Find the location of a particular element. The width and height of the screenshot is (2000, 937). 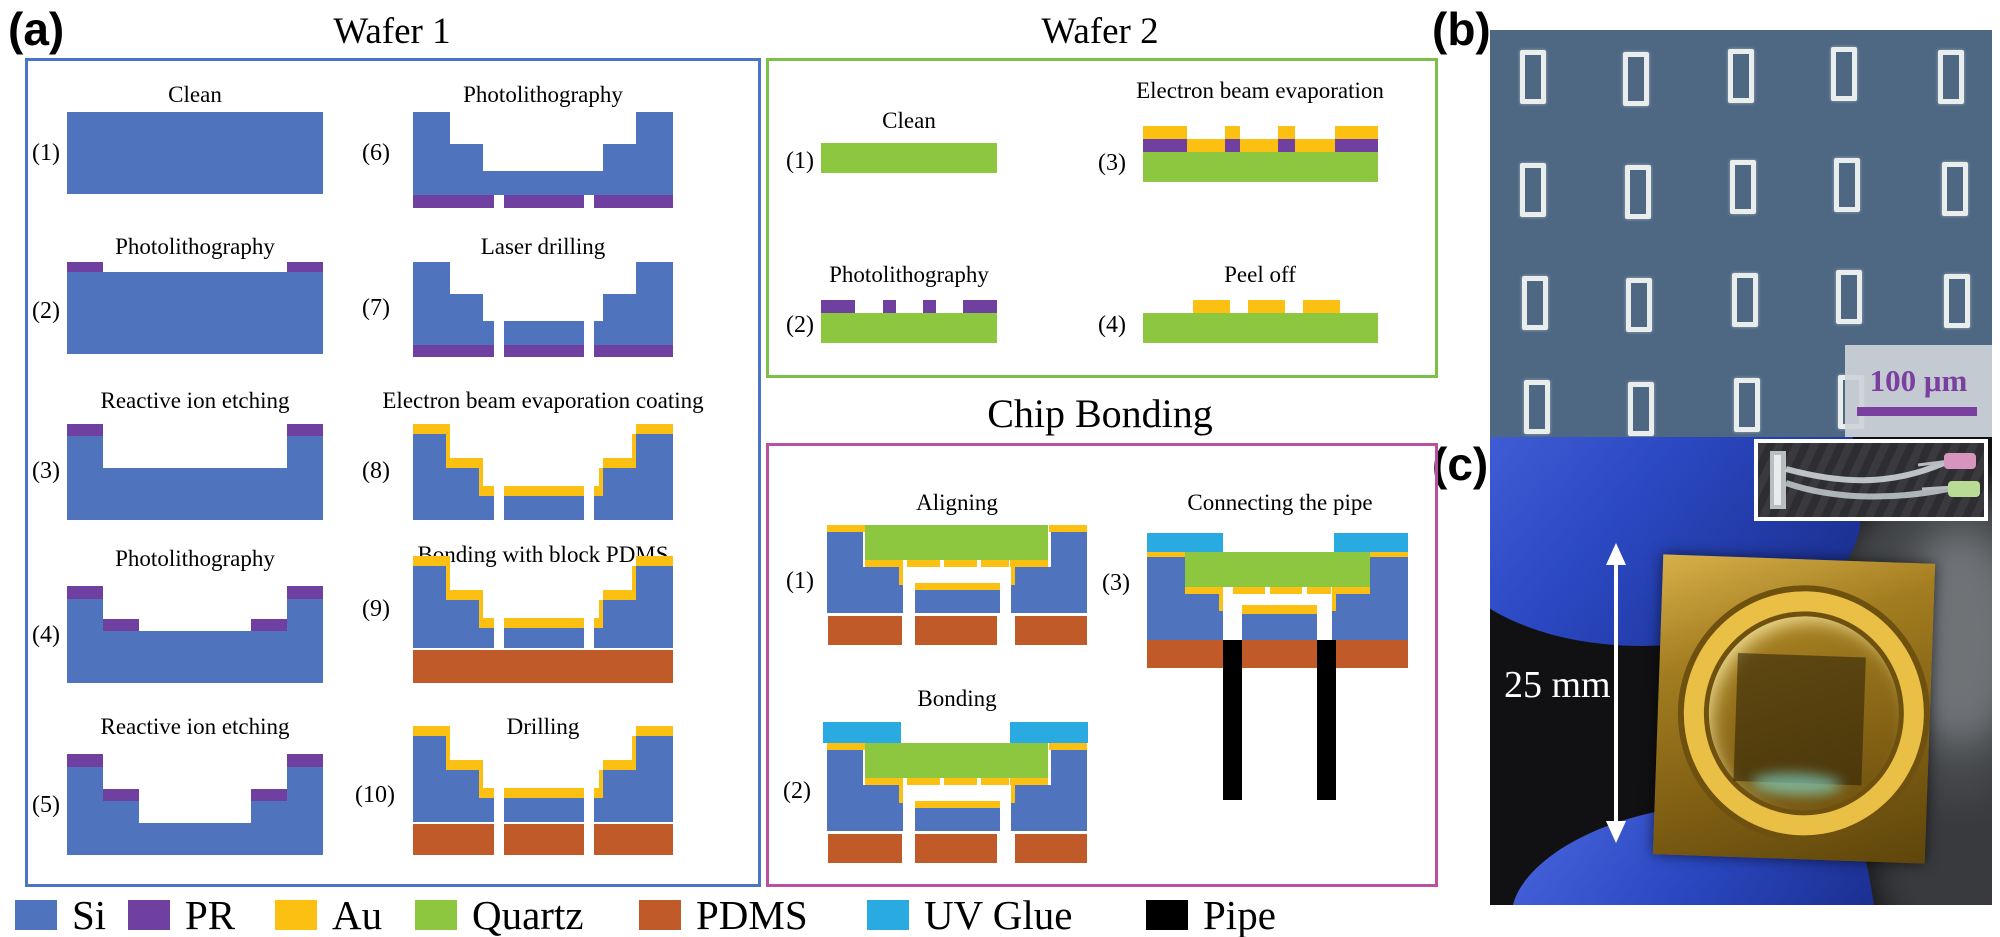

cb-step2-title: Bonding is located at coordinates (957, 698).